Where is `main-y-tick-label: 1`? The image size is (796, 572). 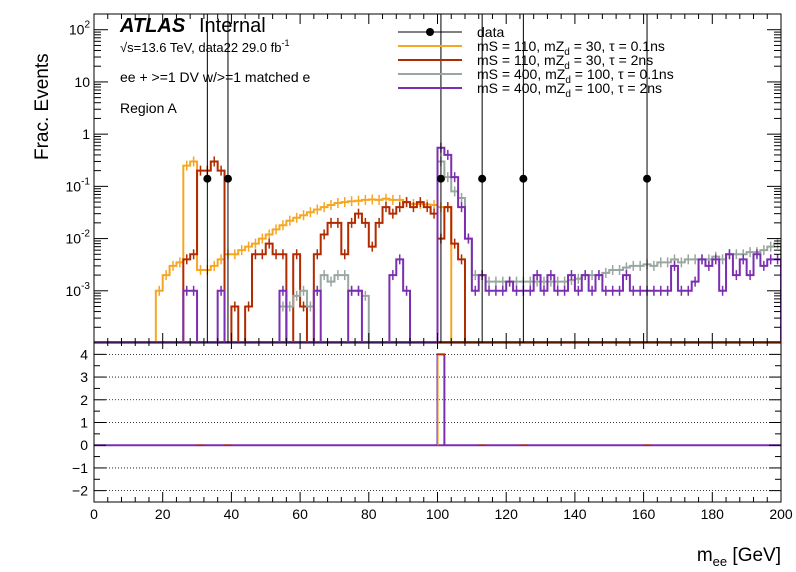
main-y-tick-label: 1 is located at coordinates (86, 134).